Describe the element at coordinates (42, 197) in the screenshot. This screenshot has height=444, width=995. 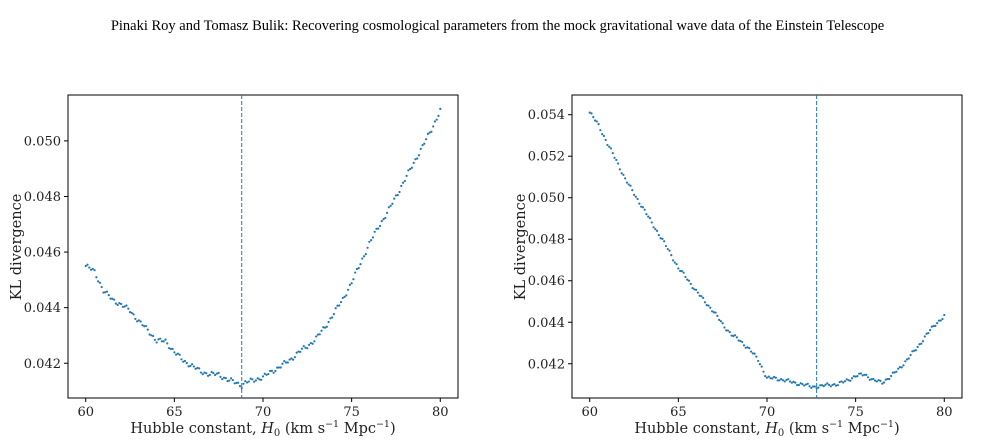
I see `left-y-tick-label: 0.048` at that location.